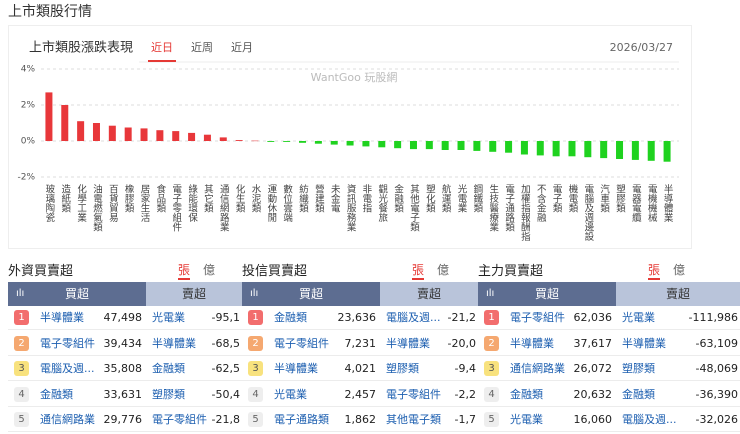 The width and height of the screenshot is (740, 434). Describe the element at coordinates (97, 207) in the screenshot. I see `x-tick-label: 油電燃氣類` at that location.